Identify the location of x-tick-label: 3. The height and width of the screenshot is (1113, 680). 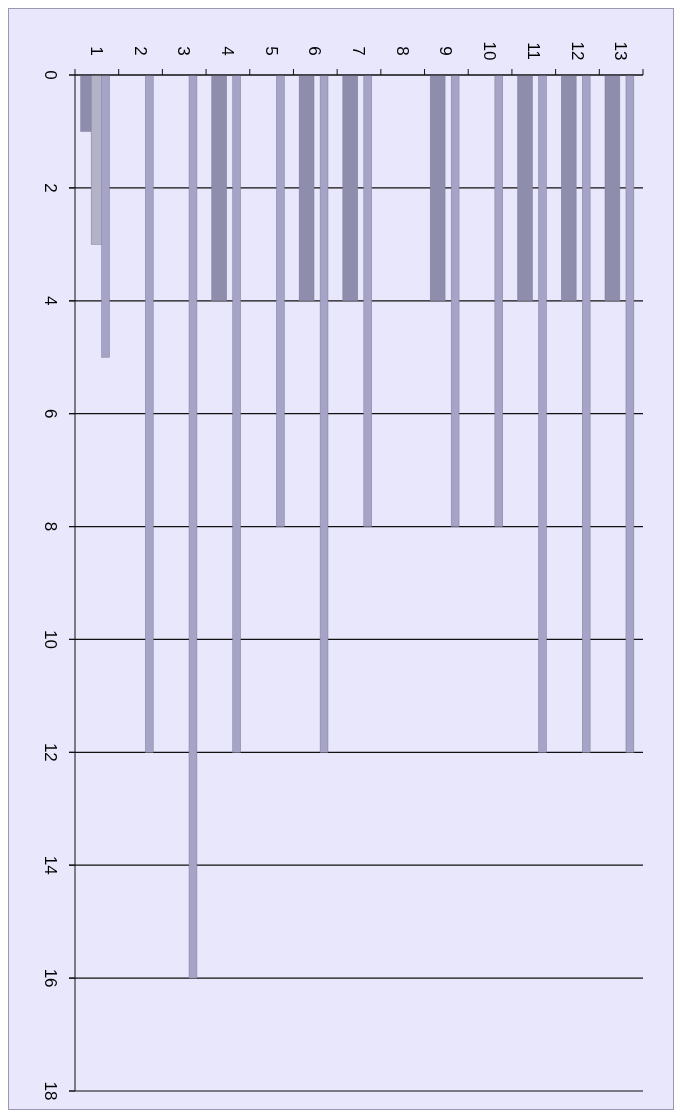
(184, 51).